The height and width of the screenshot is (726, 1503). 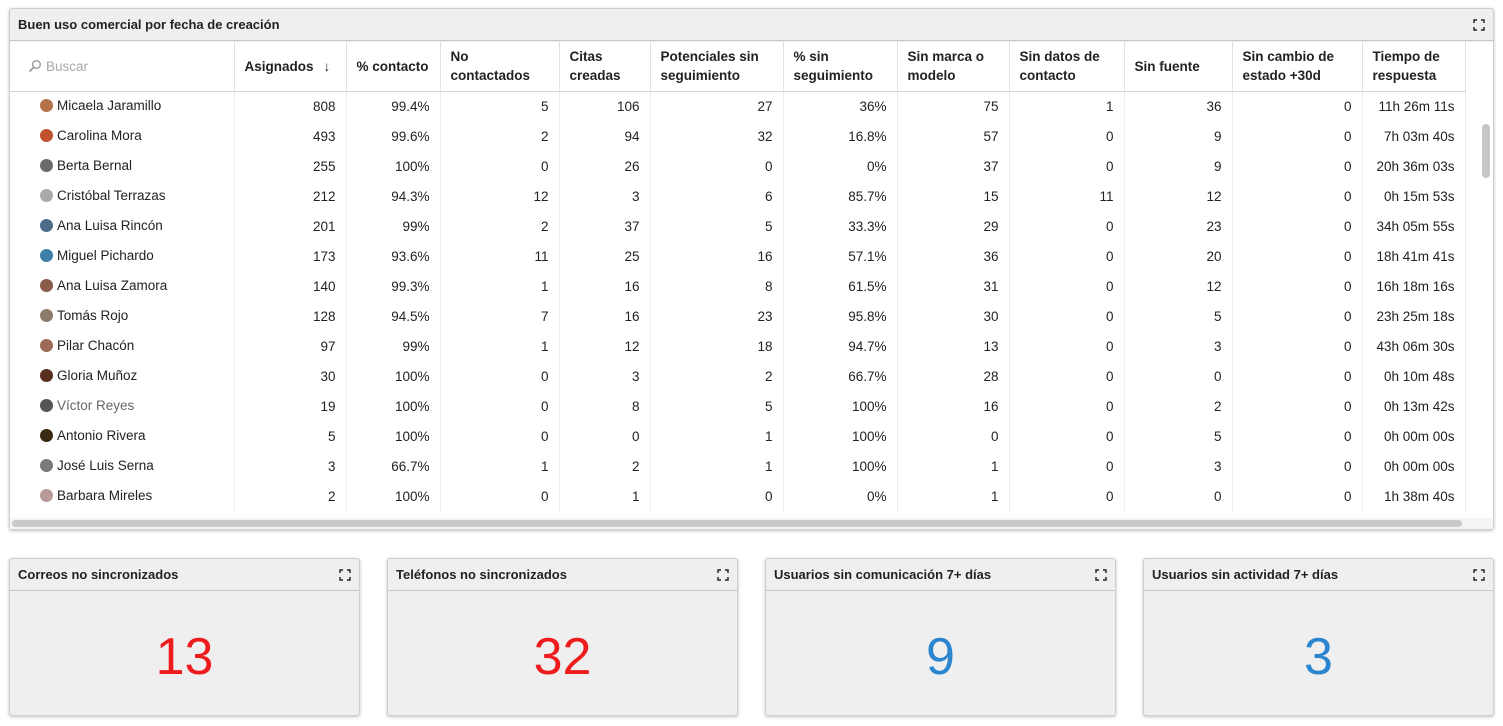 I want to click on sort-desc-icon: ↓, so click(x=327, y=66).